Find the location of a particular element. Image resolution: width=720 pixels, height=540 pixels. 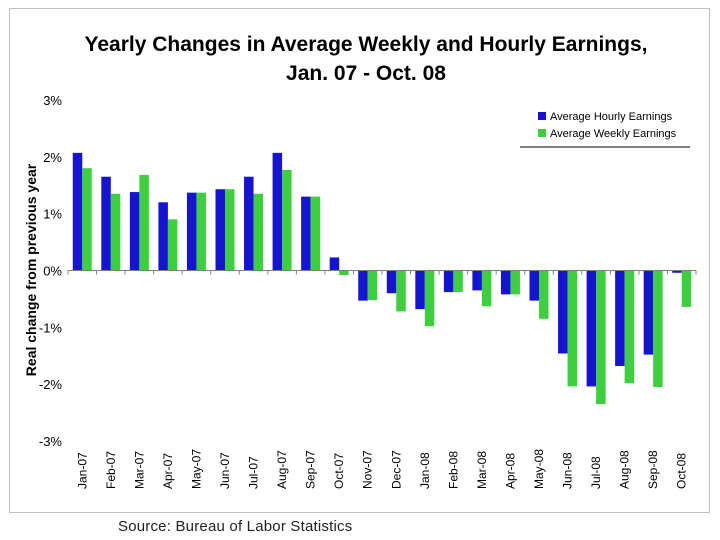

x-tick-label: Mar-07 is located at coordinates (139, 470).